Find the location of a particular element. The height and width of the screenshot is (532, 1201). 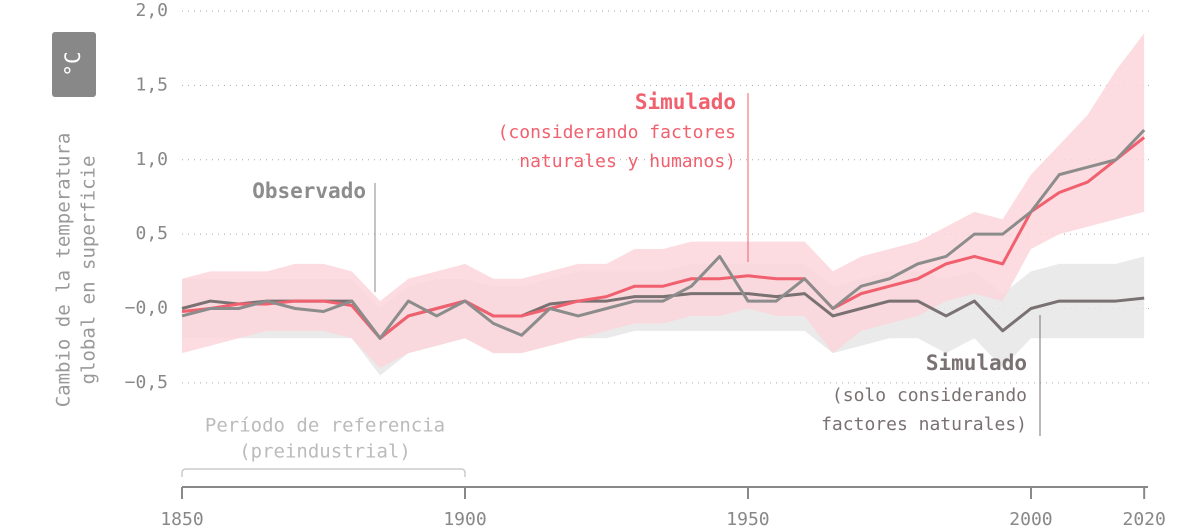

x-tick-label: 1950 is located at coordinates (747, 519).